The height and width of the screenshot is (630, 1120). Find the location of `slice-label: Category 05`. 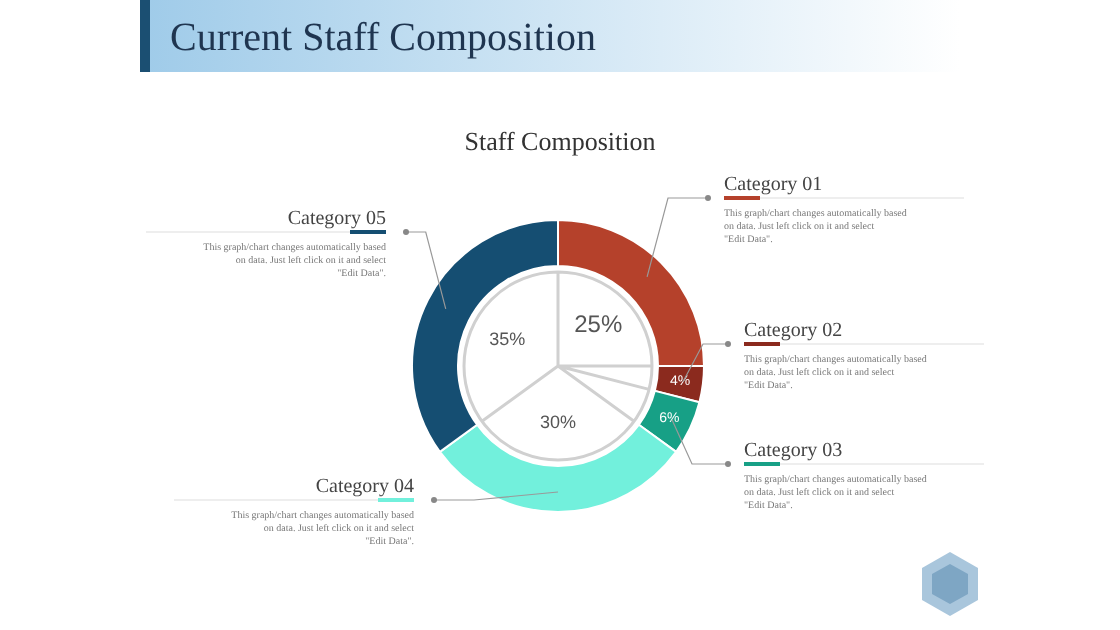

slice-label: Category 05 is located at coordinates (336, 219).